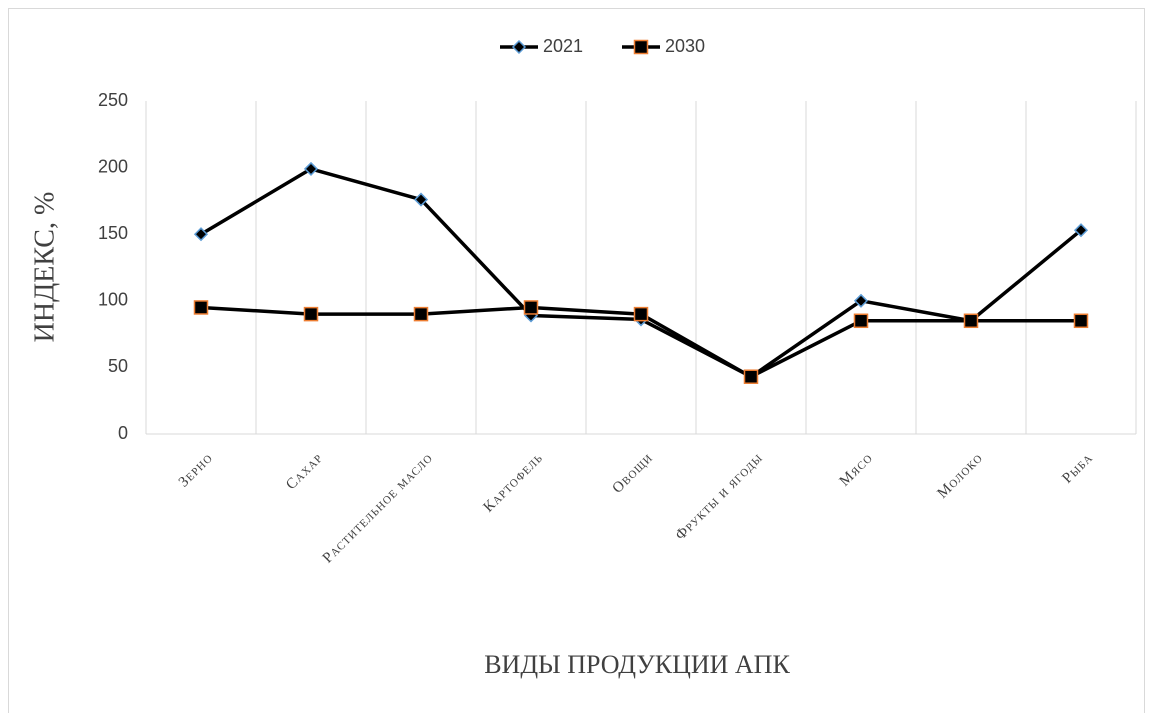  I want to click on y-tick-label: 100, so click(113, 300).